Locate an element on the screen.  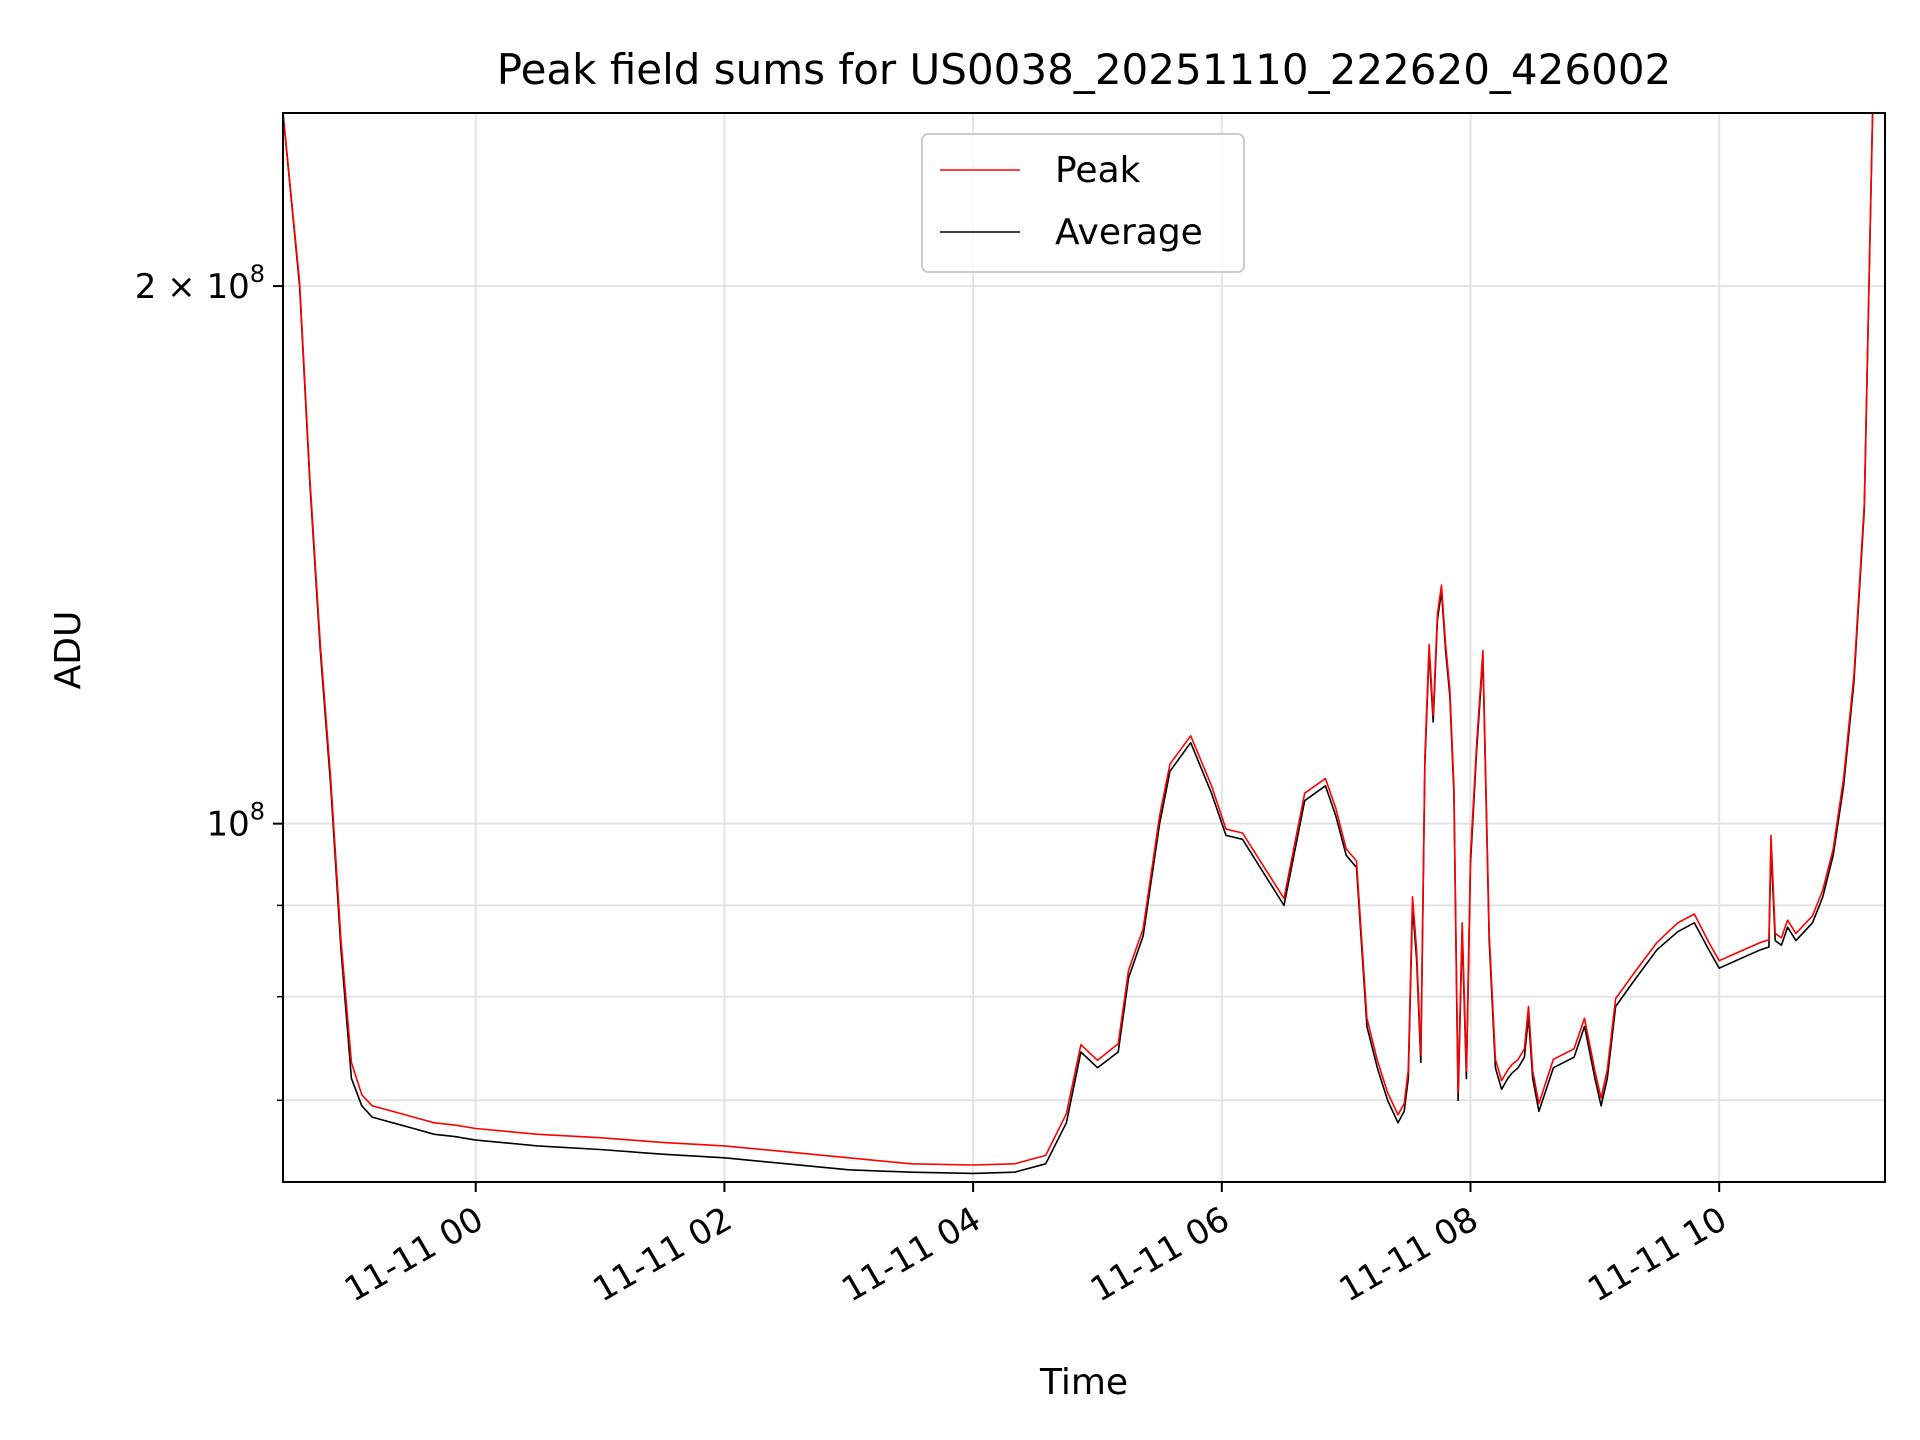
legend-label-peak: Peak is located at coordinates (1098, 170).